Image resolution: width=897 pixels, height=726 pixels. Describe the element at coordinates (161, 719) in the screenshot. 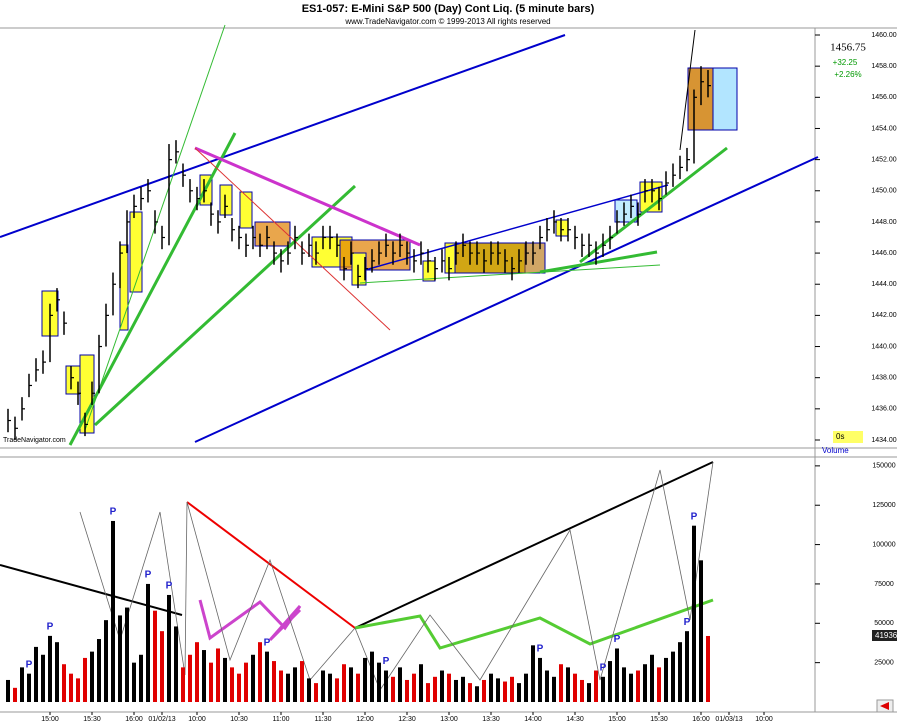

I see `x-tick-label: 01/02/13` at that location.